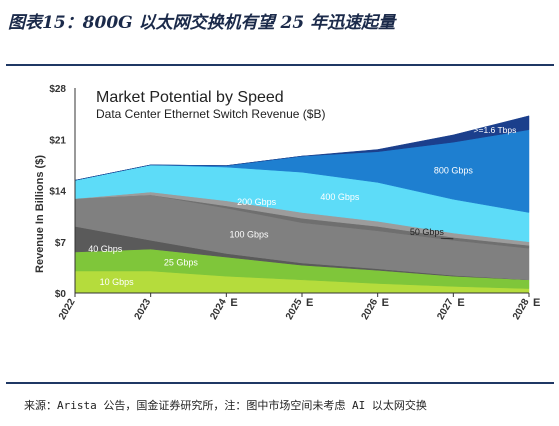 This screenshot has height=426, width=559. I want to click on area-gte-1-6-tbps, so click(302, 148).